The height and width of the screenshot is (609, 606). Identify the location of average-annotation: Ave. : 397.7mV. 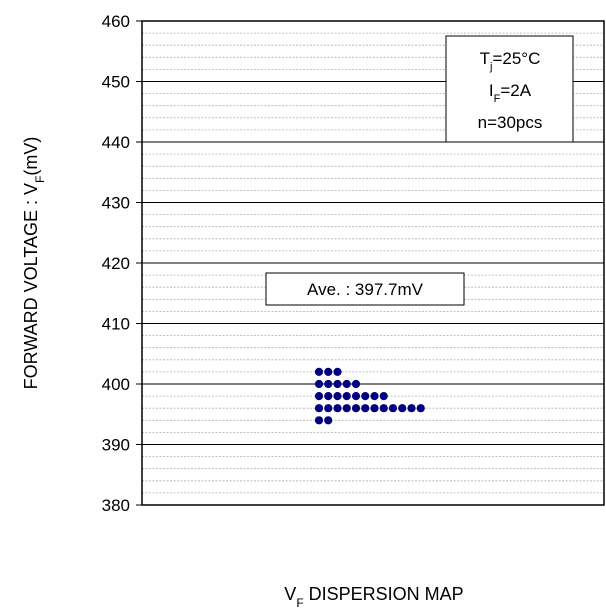
(365, 289).